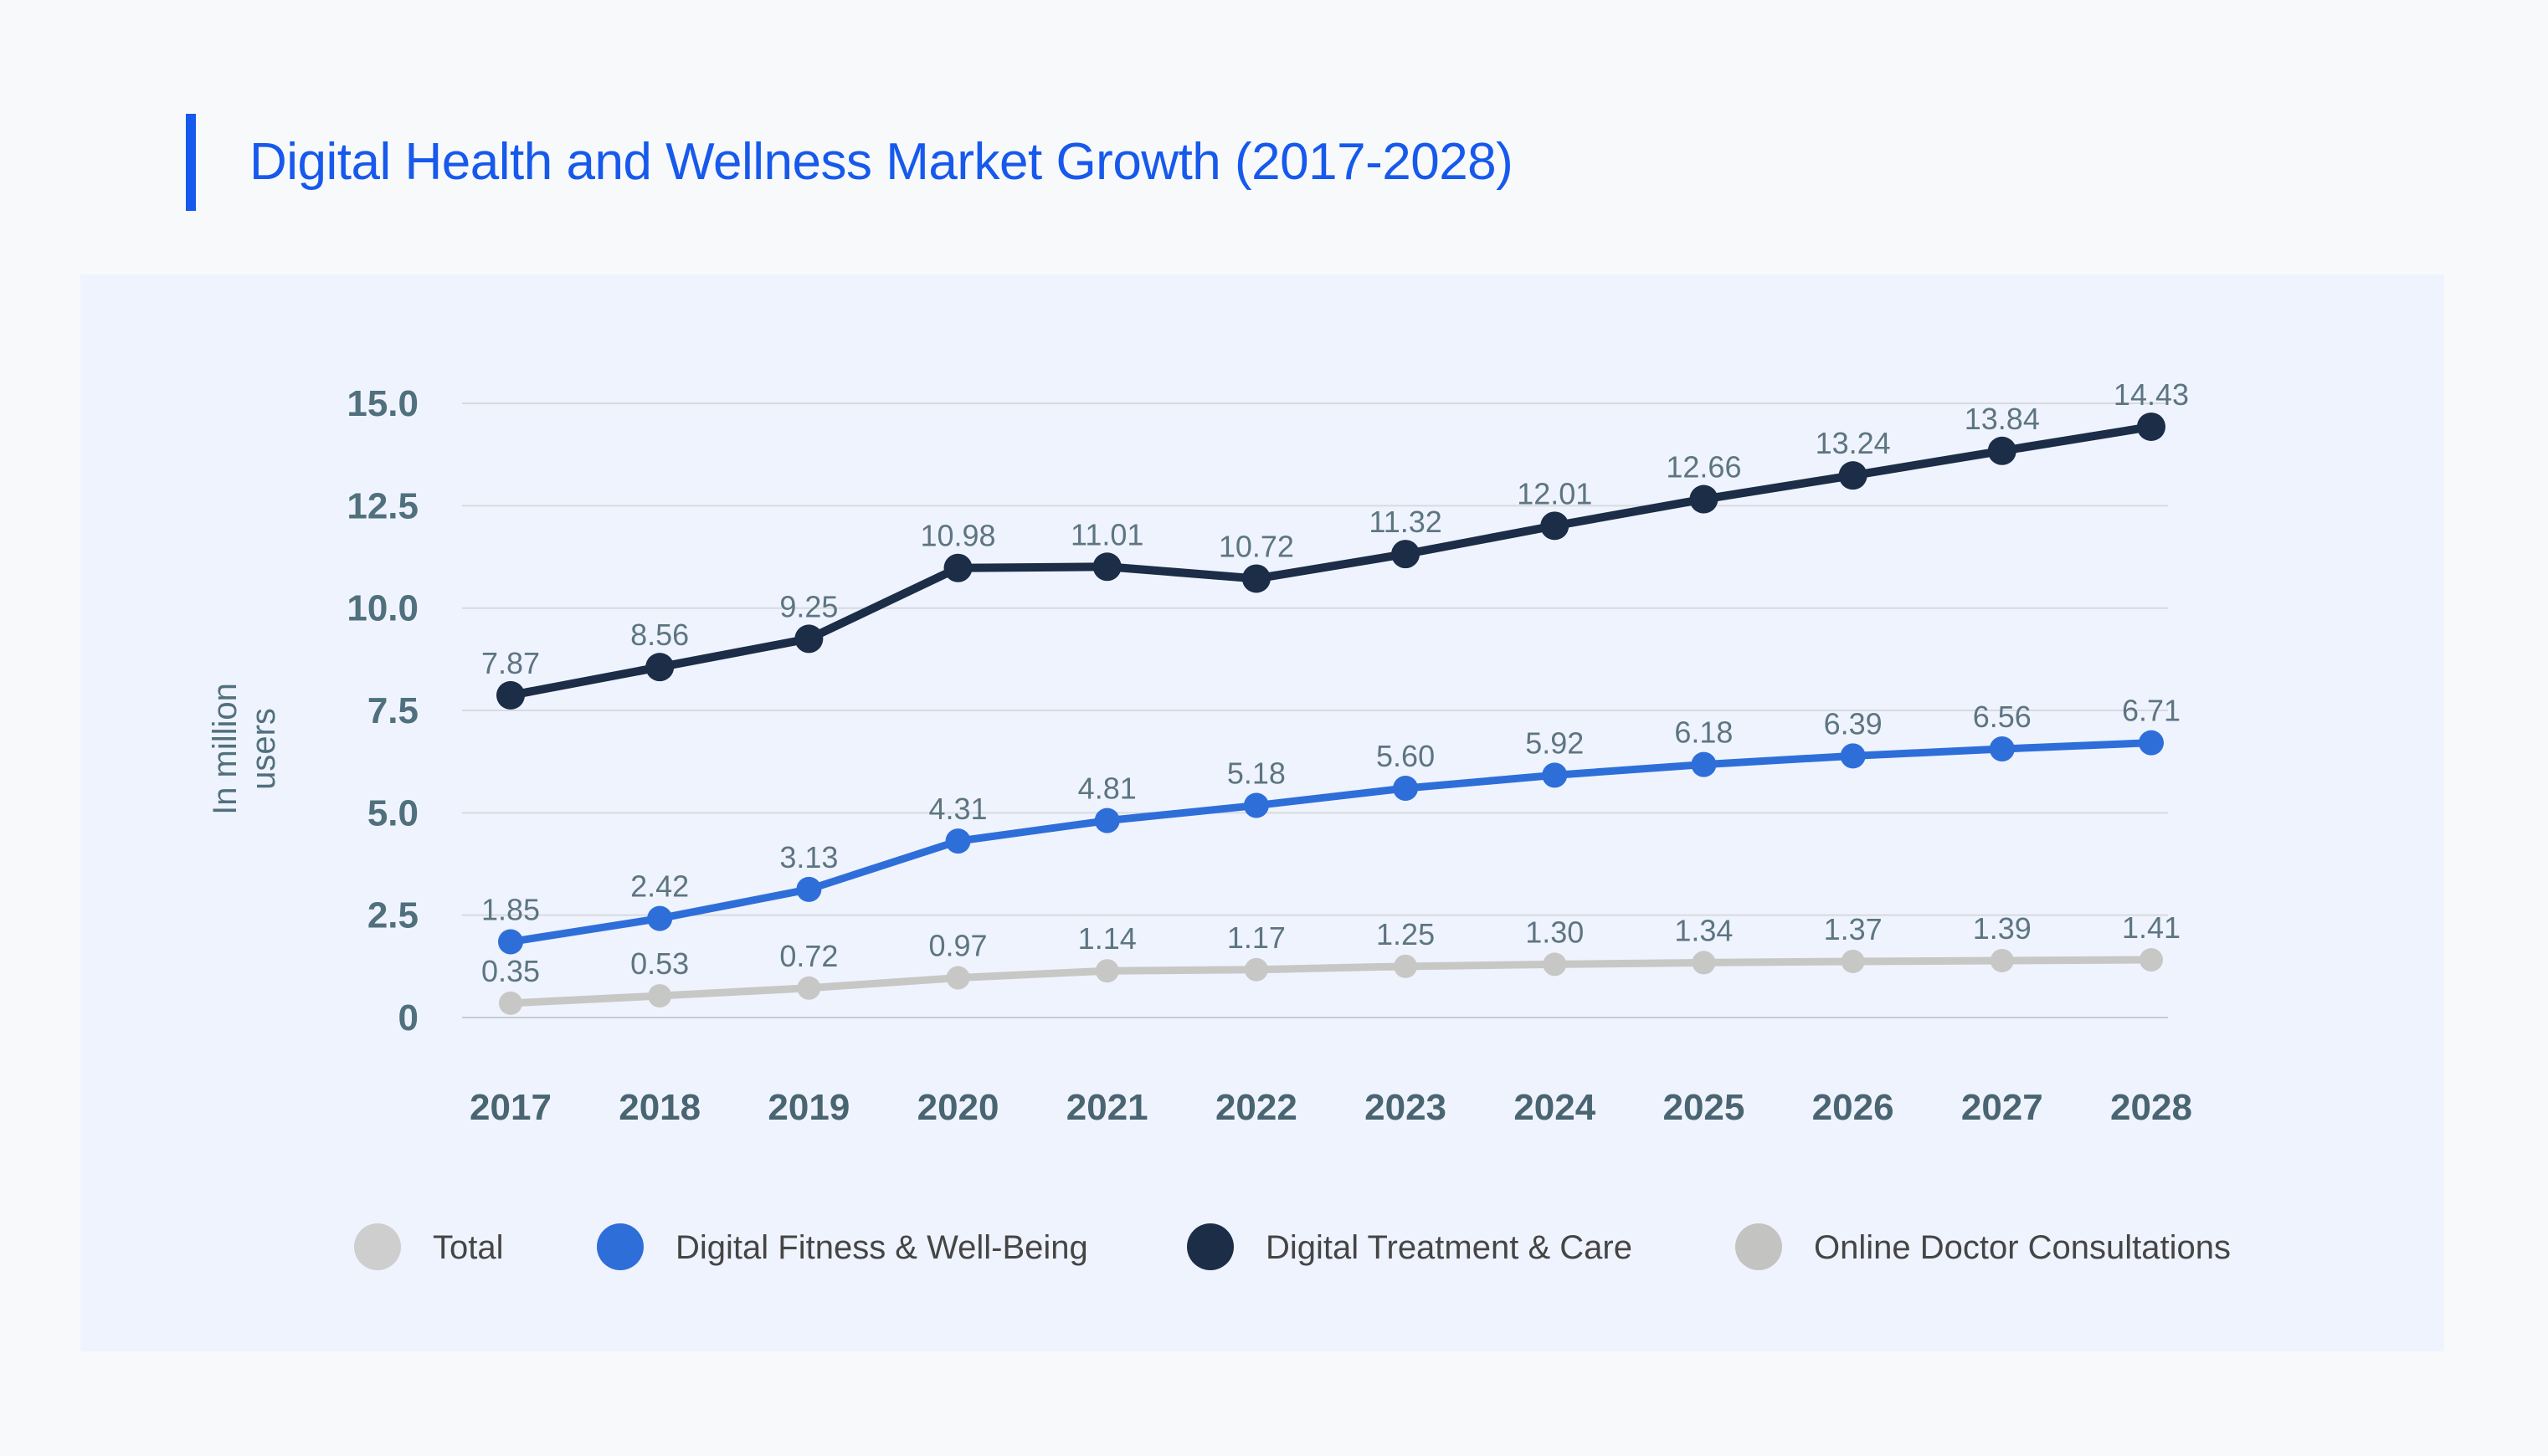 The image size is (2548, 1456). I want to click on legend-label: Total, so click(468, 1247).